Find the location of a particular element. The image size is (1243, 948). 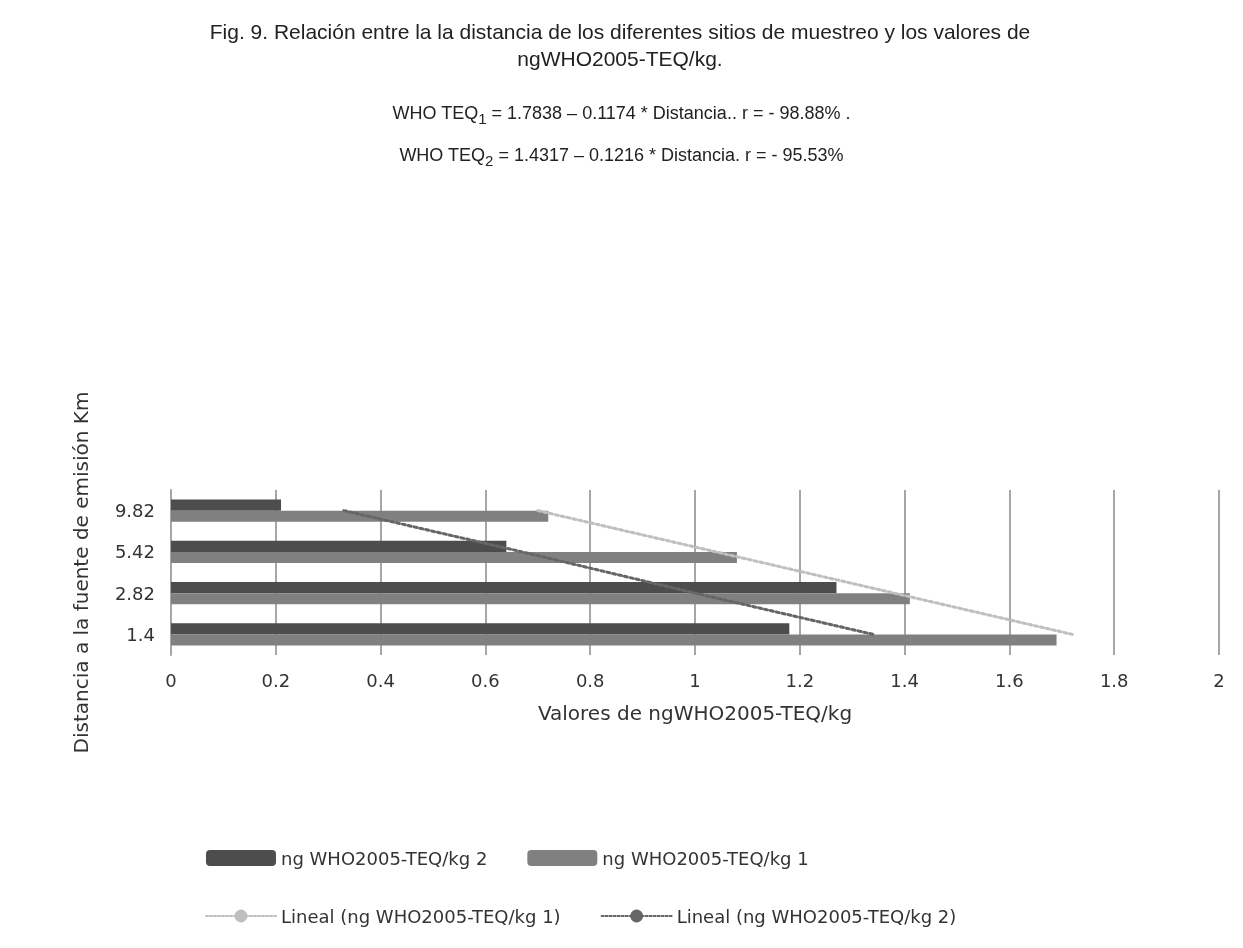

legend-label: Lineal (ng WHO2005-TEQ/kg 2) is located at coordinates (816, 916).